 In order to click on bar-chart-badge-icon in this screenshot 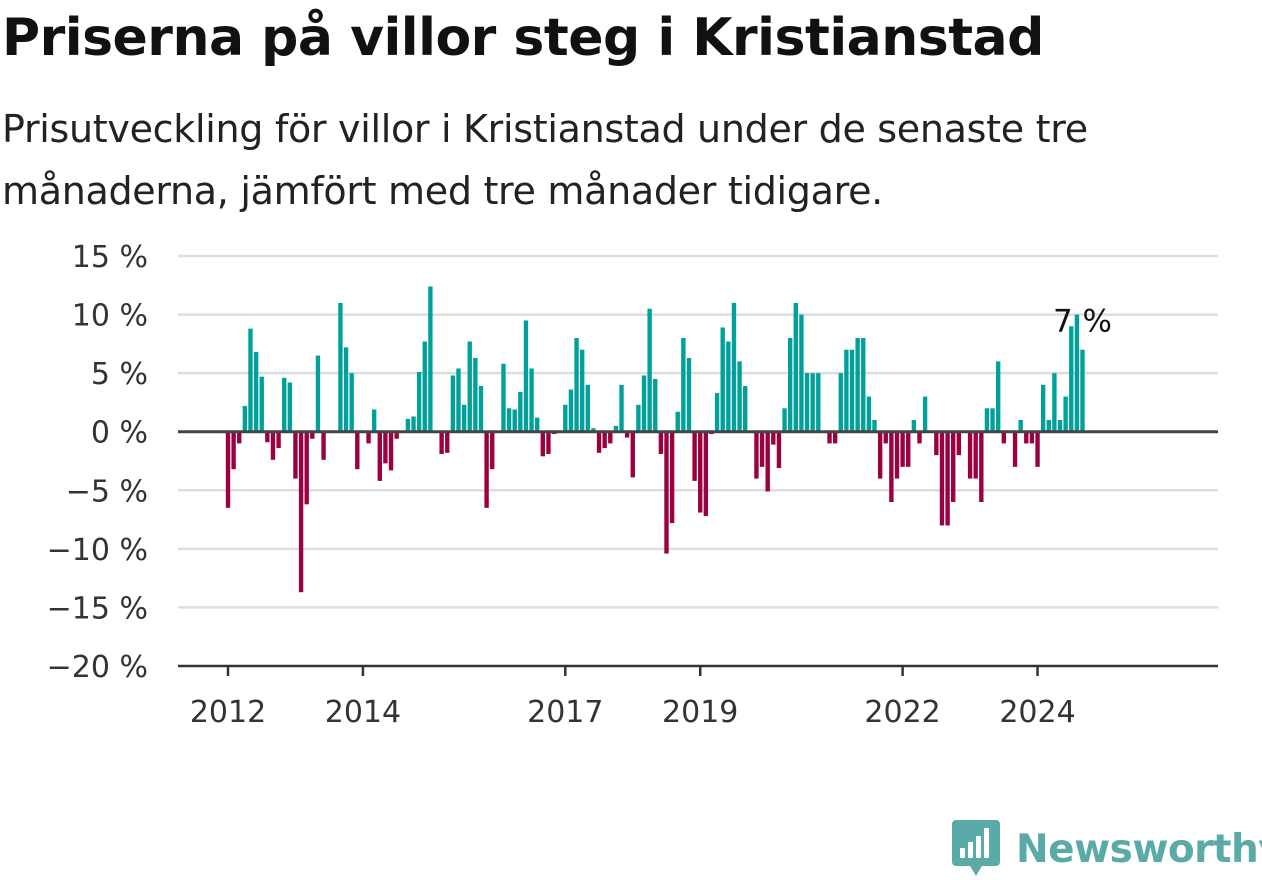, I will do `click(976, 848)`.